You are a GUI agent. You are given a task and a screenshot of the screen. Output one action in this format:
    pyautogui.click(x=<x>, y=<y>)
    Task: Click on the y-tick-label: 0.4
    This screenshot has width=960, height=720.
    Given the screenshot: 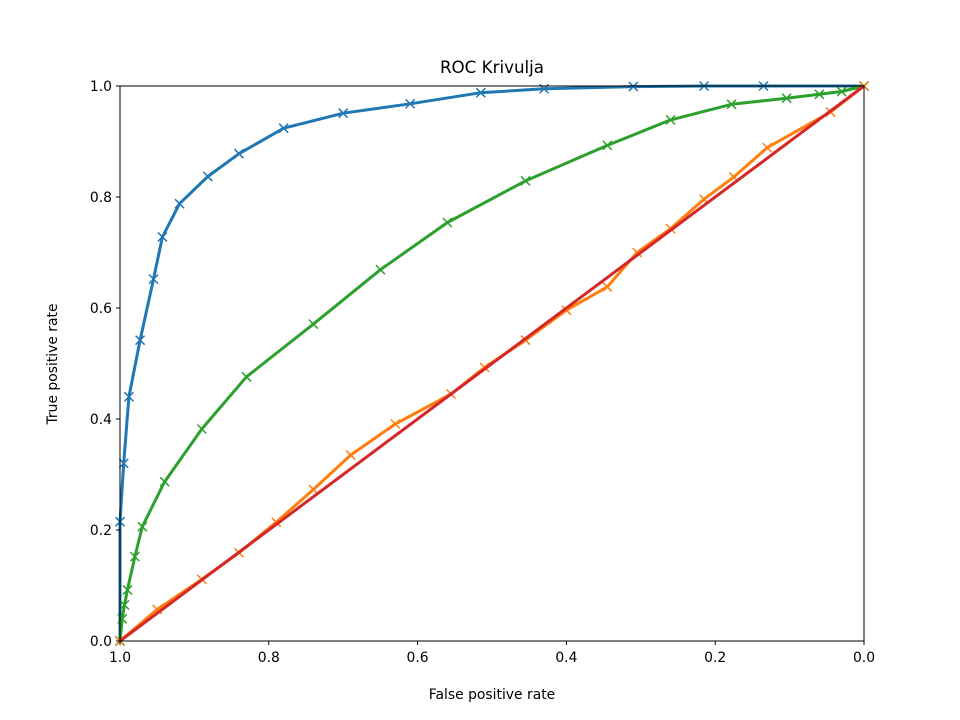 What is the action you would take?
    pyautogui.click(x=101, y=420)
    